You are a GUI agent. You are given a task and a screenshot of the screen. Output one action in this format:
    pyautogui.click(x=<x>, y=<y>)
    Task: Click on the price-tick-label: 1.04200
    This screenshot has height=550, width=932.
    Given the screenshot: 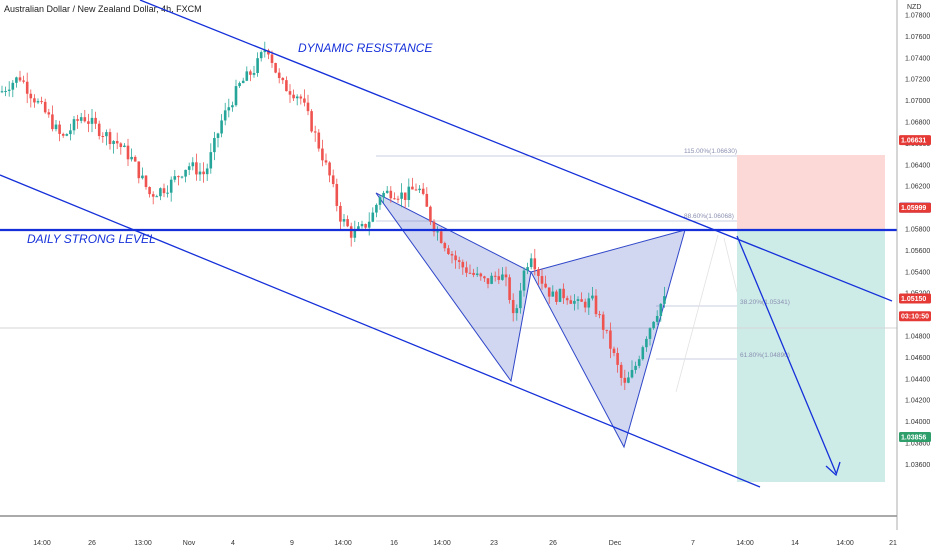 What is the action you would take?
    pyautogui.click(x=917, y=401)
    